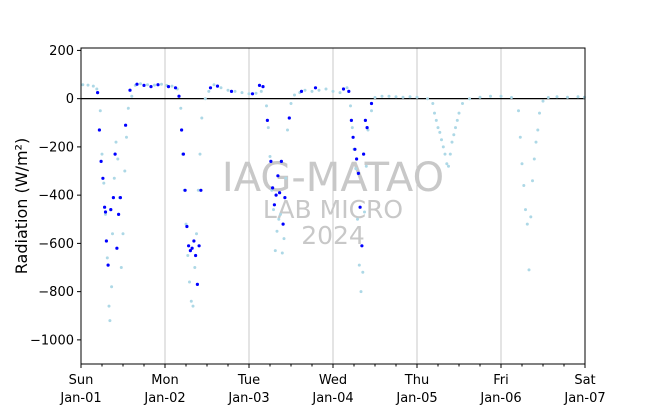 The width and height of the screenshot is (650, 409). I want to click on x-tick-label-date: Jan-04, so click(332, 398).